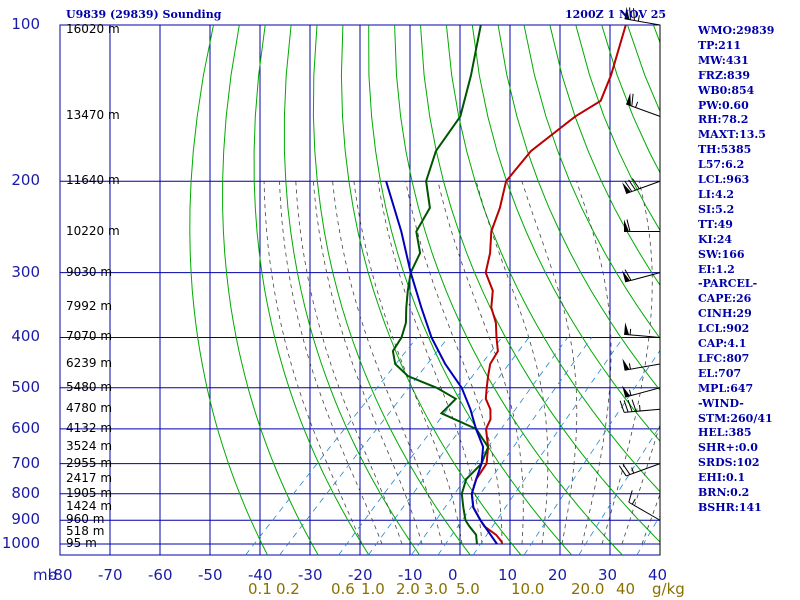  What do you see at coordinates (310, 575) in the screenshot?
I see `temperature-tick-label: -30` at bounding box center [310, 575].